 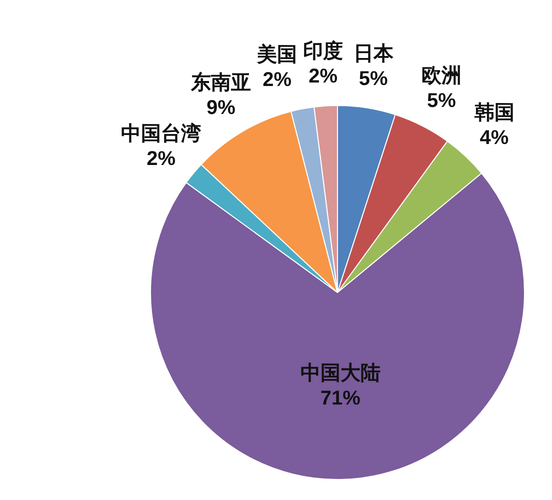 What do you see at coordinates (441, 75) in the screenshot?
I see `slice-label: 欧洲` at bounding box center [441, 75].